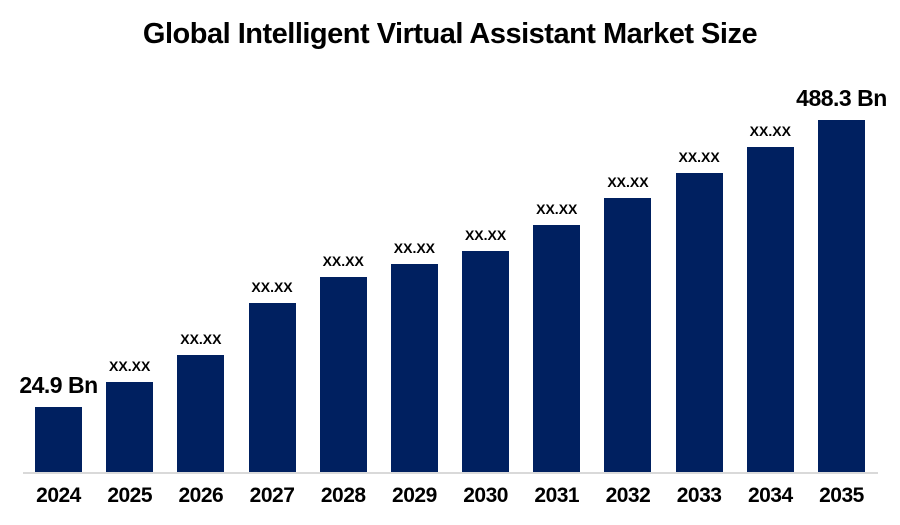  What do you see at coordinates (485, 235) in the screenshot?
I see `bar-value-label-2030: XX.XX` at bounding box center [485, 235].